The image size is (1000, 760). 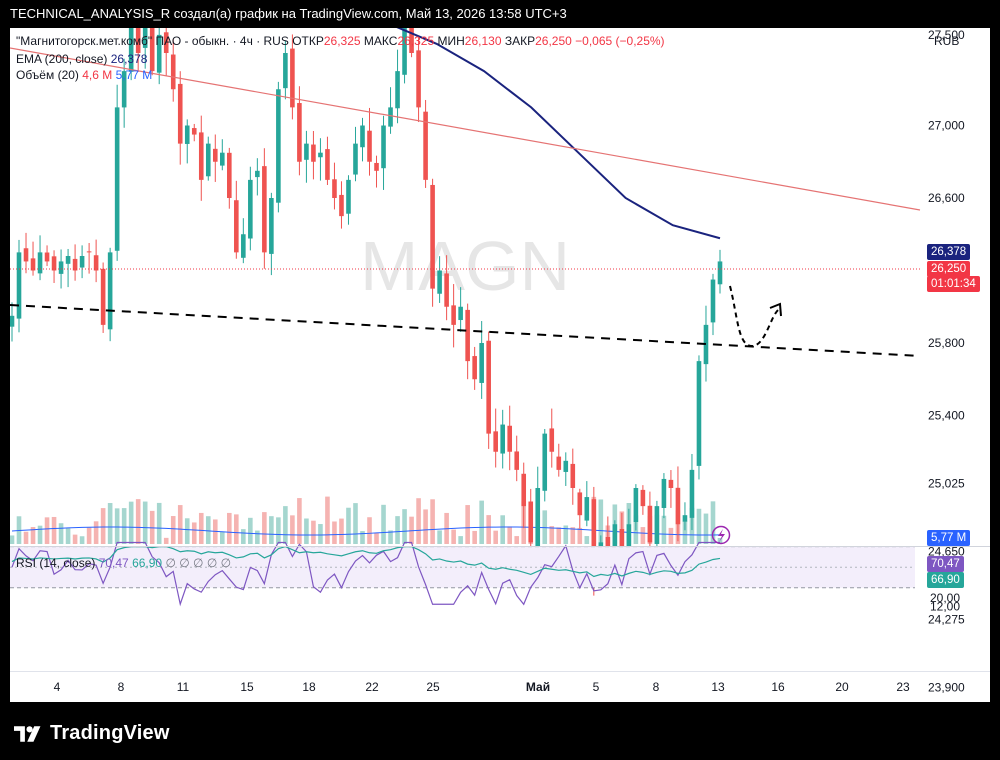 I want to click on volume-legend: Объём (20) 4,6 M 5,77 M, so click(x=84, y=75).